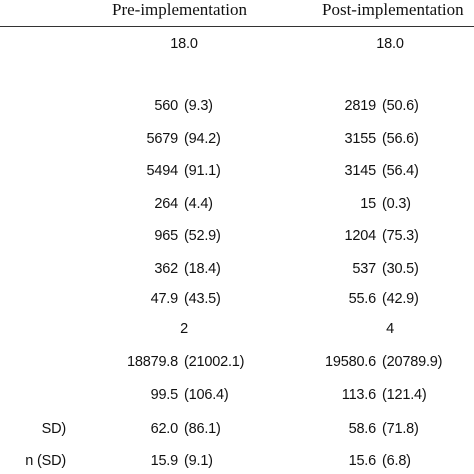  Describe the element at coordinates (360, 139) in the screenshot. I see `cell-value: 3155` at that location.